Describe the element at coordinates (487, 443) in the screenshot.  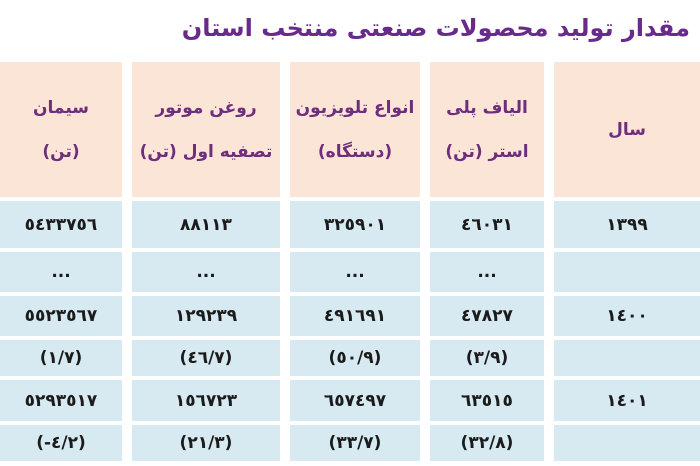
I see `cell-fiber-1401-growth: (٣٢/٨)` at that location.